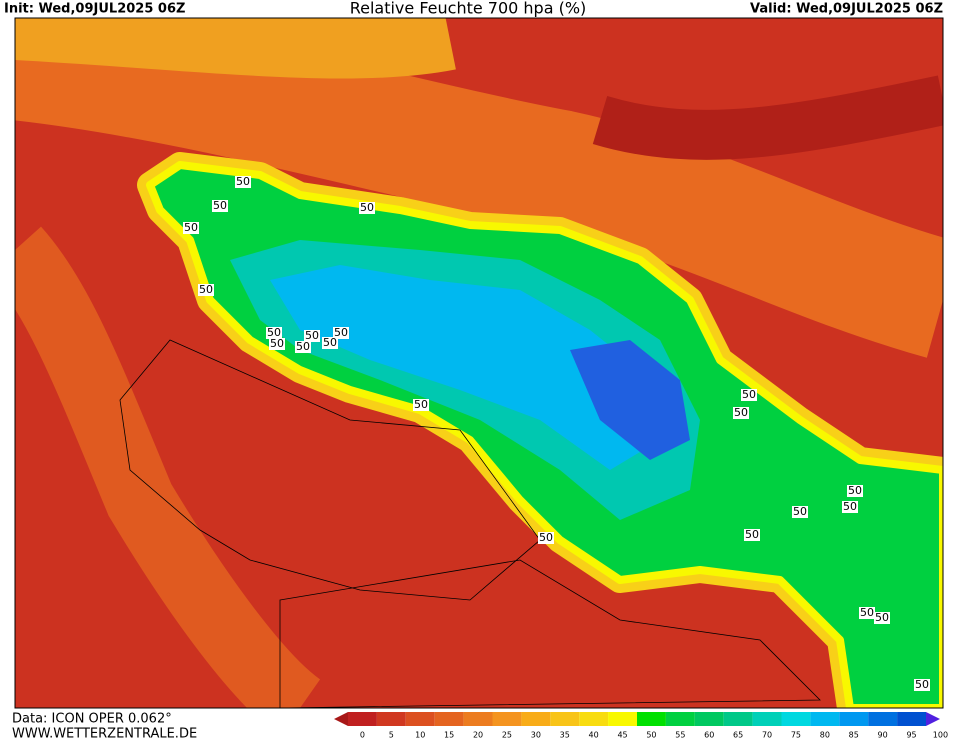  Describe the element at coordinates (594, 735) in the screenshot. I see `colorbar-tick-label: 40` at that location.